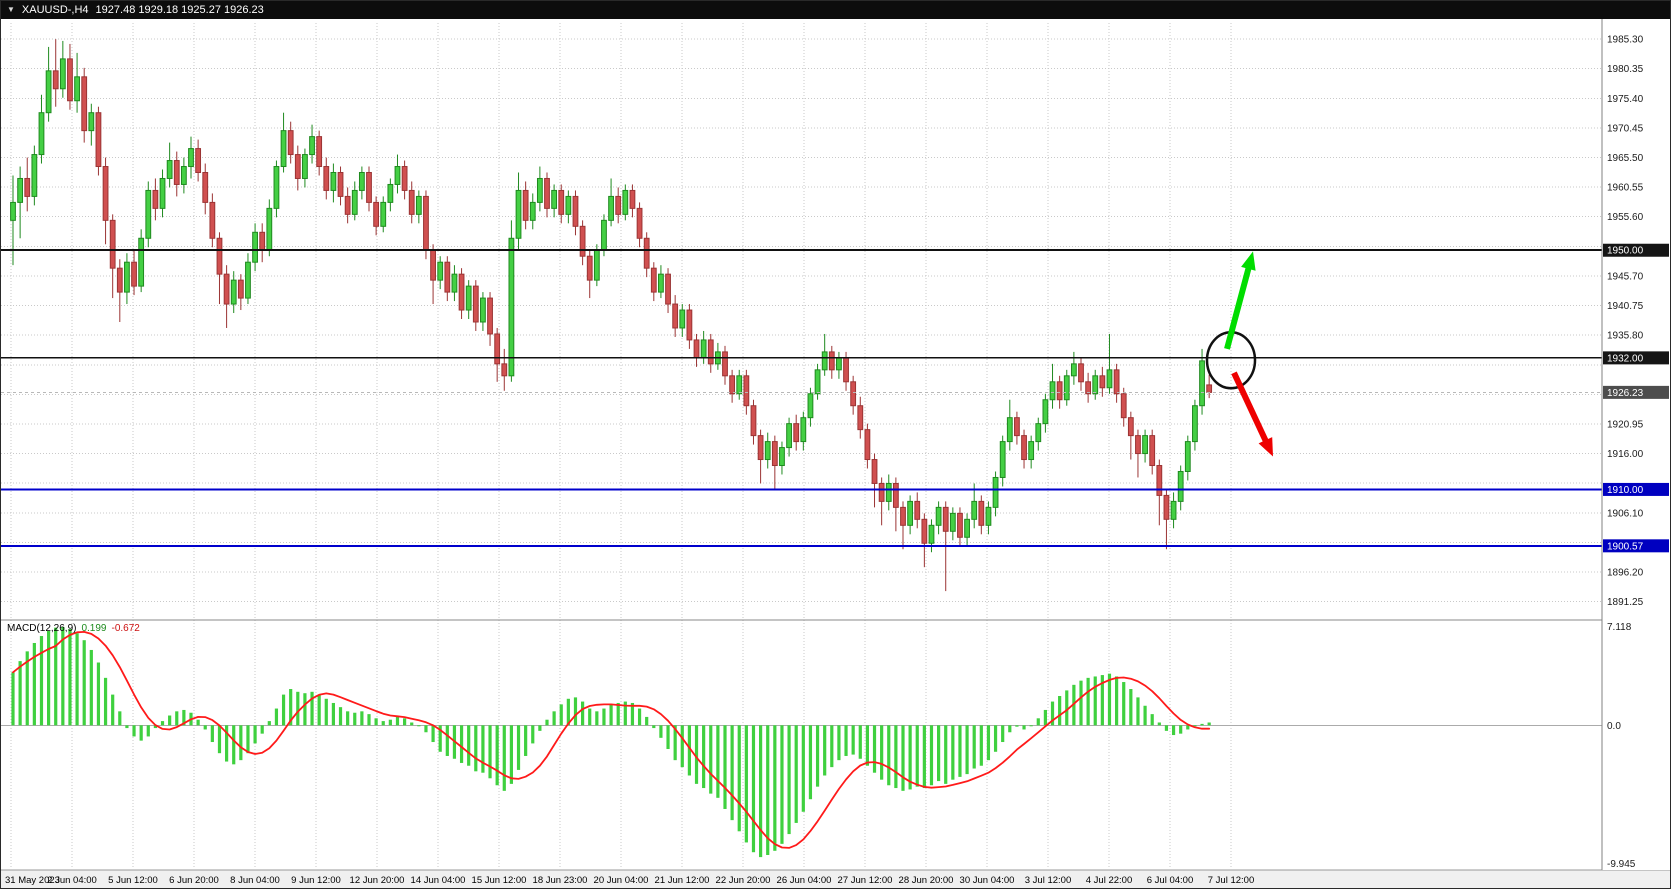 This screenshot has height=889, width=1671. What do you see at coordinates (836, 879) in the screenshot?
I see `time-axis` at bounding box center [836, 879].